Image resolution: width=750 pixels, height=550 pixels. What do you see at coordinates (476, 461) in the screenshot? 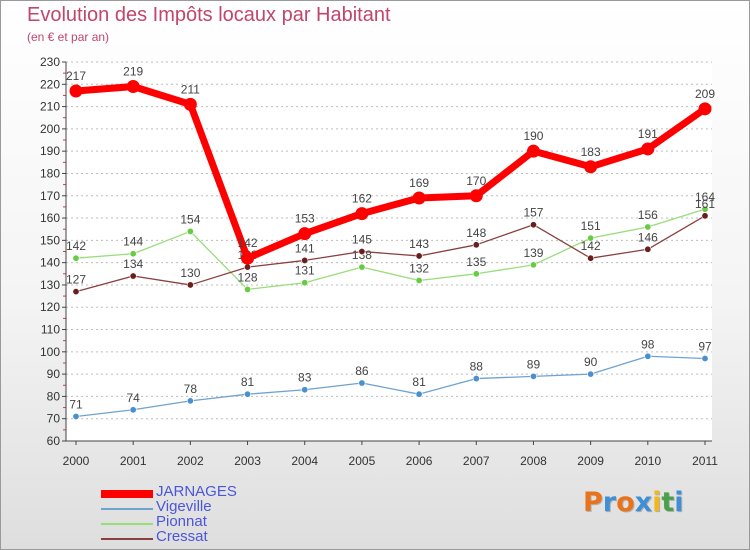
I see `x-tick-label: 2007` at bounding box center [476, 461].